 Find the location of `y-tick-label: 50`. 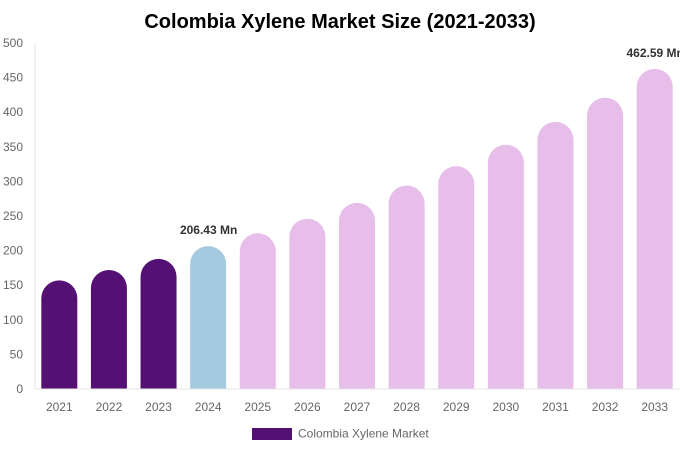

y-tick-label: 50 is located at coordinates (17, 354).